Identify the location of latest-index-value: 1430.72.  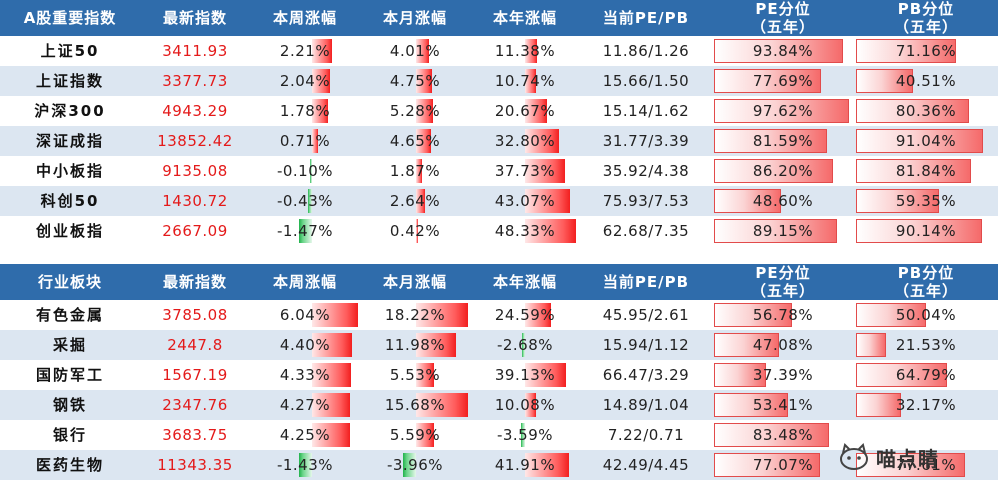
(195, 201).